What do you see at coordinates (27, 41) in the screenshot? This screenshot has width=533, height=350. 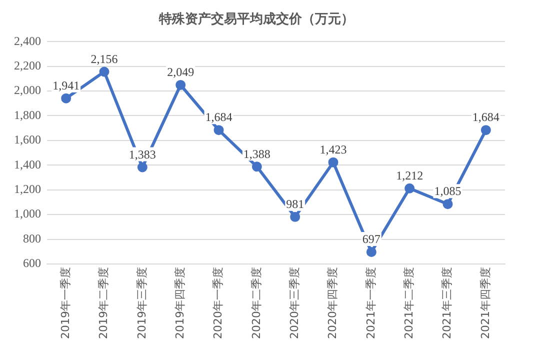 I see `y-tick-label: 2,400` at bounding box center [27, 41].